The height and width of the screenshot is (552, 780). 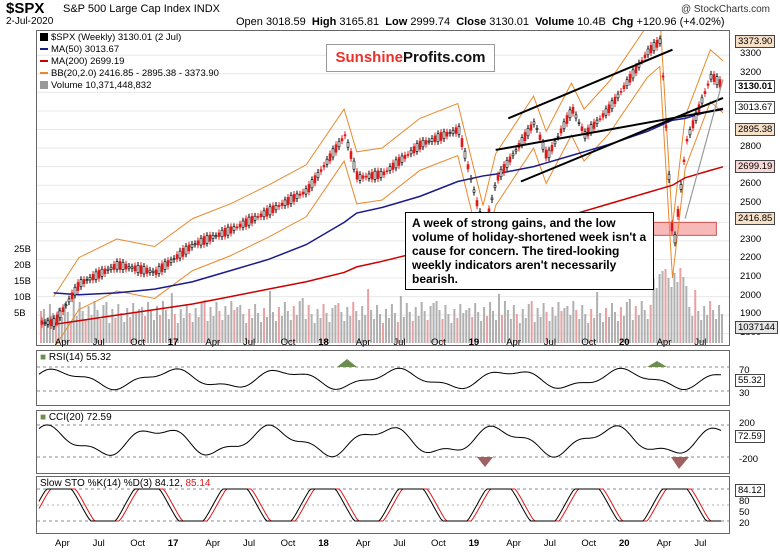 What do you see at coordinates (383, 505) in the screenshot?
I see `sto-panel: Slow STO %K(14) %D(3) 84.12, 85.14` at bounding box center [383, 505].